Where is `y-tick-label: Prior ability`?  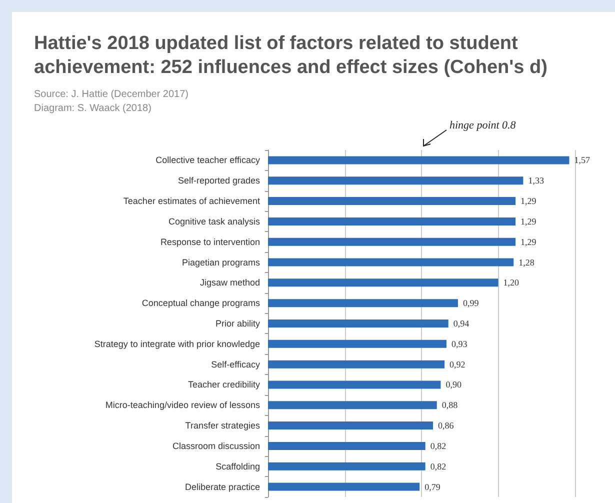 y-tick-label: Prior ability is located at coordinates (237, 323).